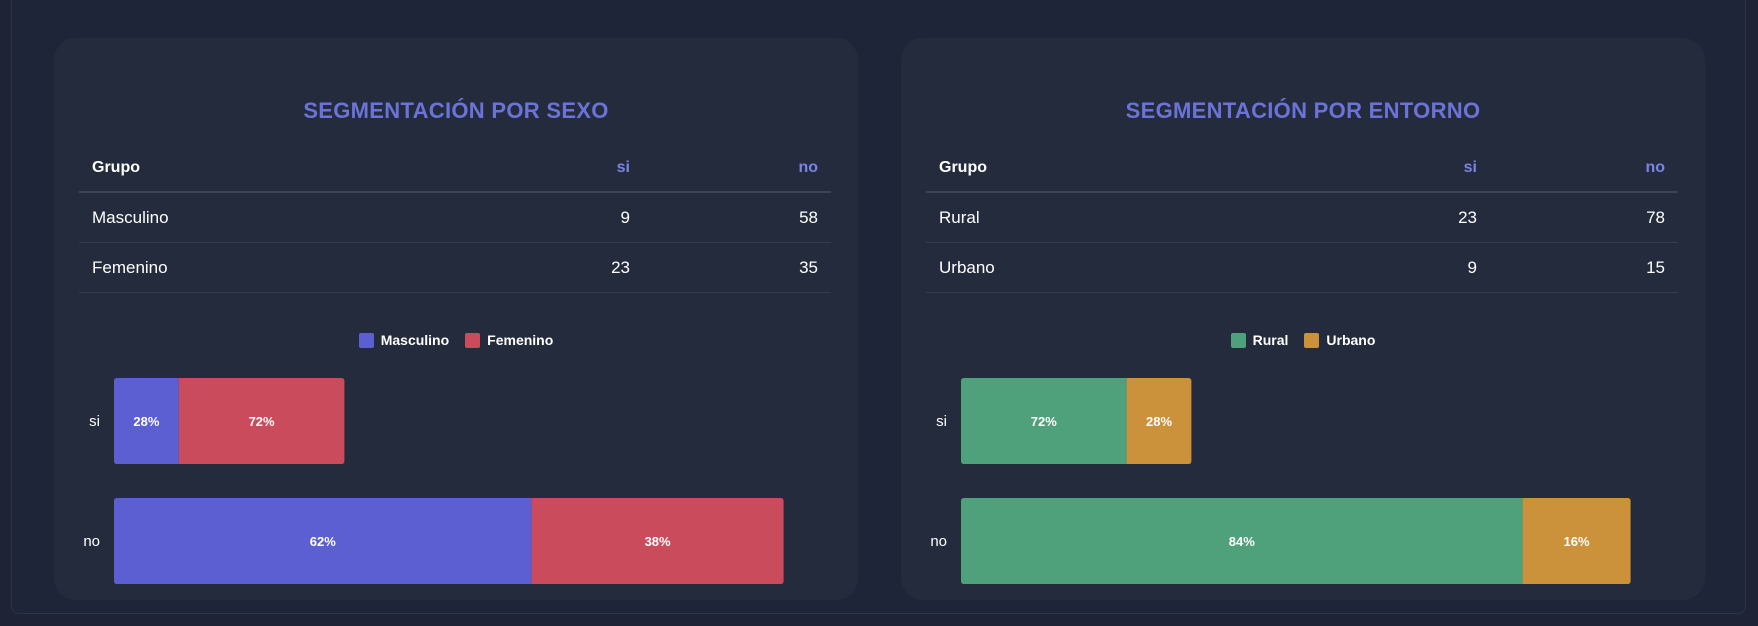  I want to click on bar-label-masculino-si: 28%, so click(146, 421).